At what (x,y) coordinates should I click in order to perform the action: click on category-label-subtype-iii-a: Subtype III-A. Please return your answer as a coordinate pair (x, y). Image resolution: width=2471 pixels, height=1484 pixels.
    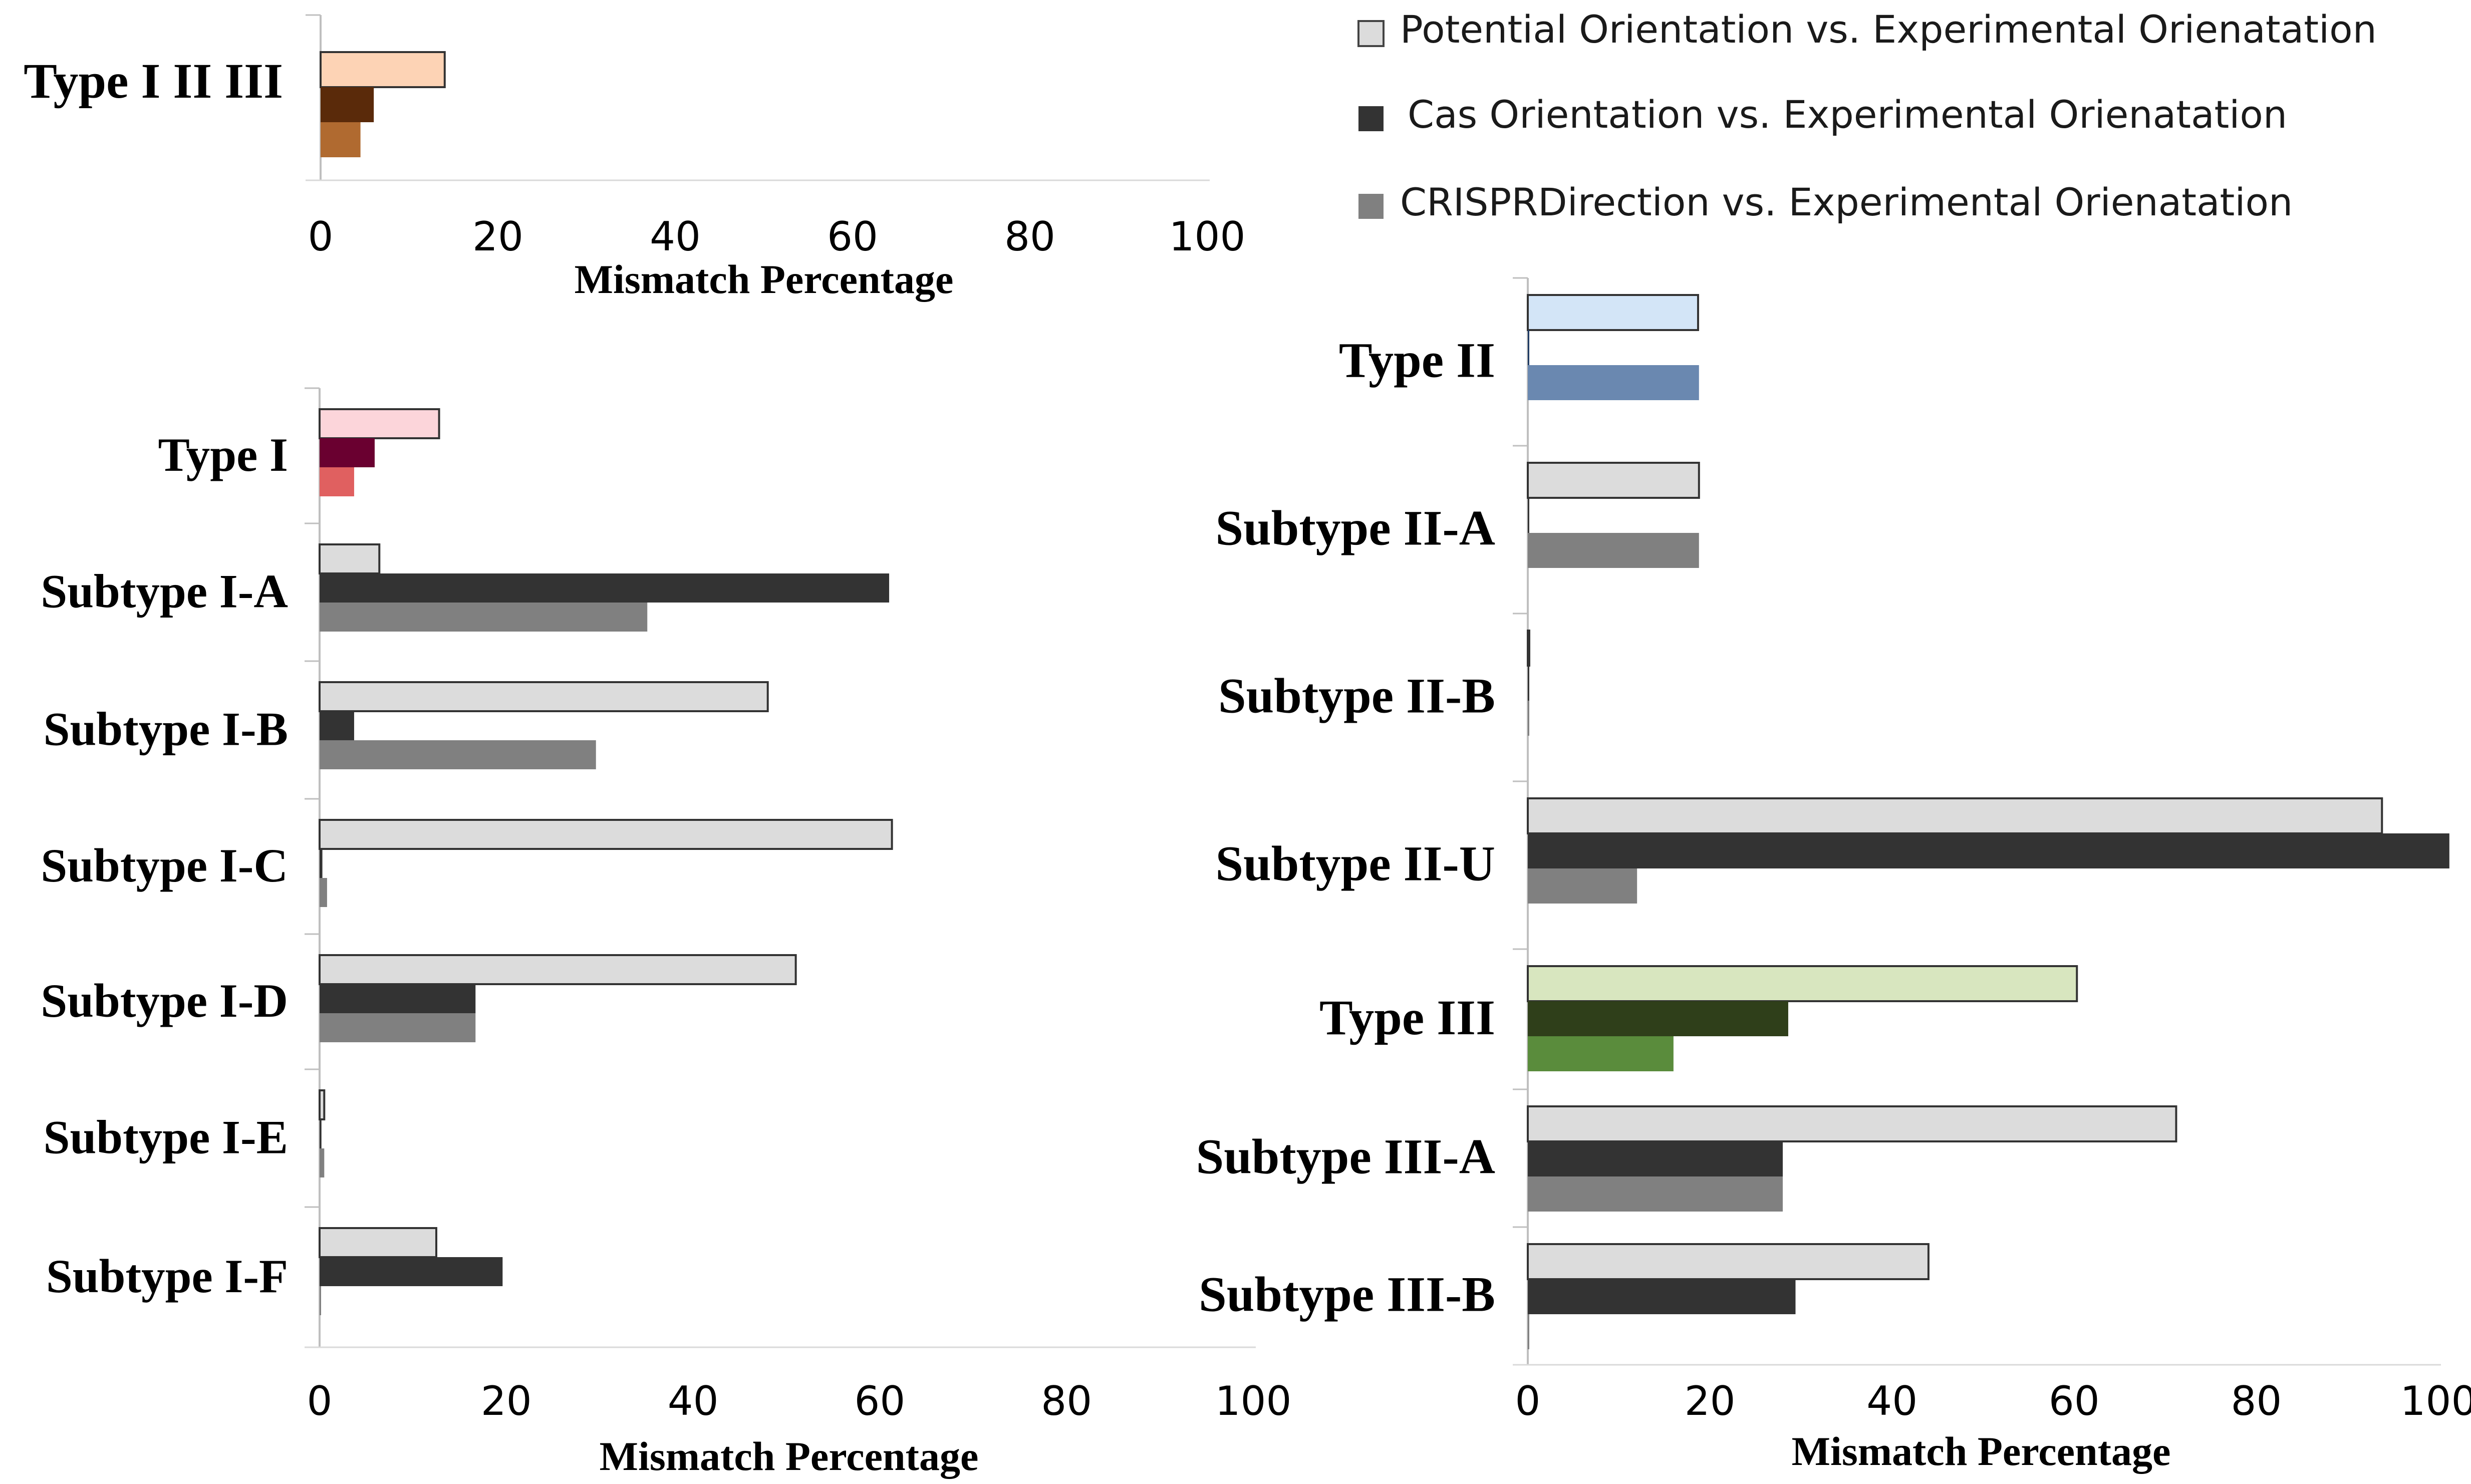
    Looking at the image, I should click on (1345, 1156).